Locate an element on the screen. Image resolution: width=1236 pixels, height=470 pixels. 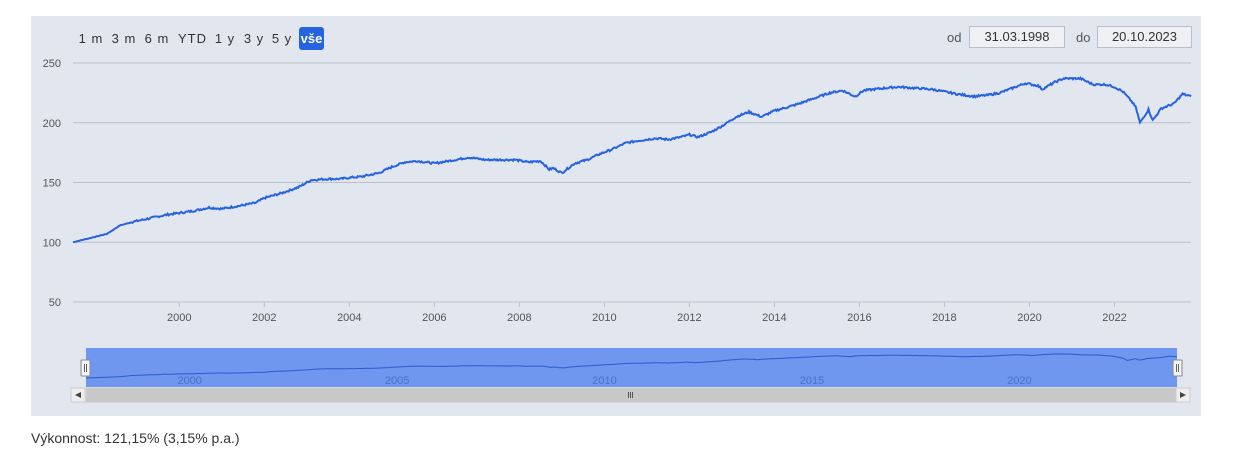
y-tick-label-150: 150 is located at coordinates (52, 184).